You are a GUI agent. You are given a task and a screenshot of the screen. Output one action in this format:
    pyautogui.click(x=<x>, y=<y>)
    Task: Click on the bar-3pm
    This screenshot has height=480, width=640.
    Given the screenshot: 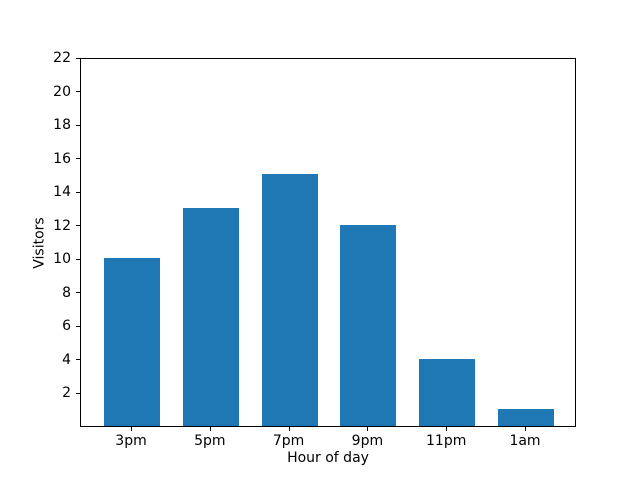 What is the action you would take?
    pyautogui.click(x=132, y=342)
    